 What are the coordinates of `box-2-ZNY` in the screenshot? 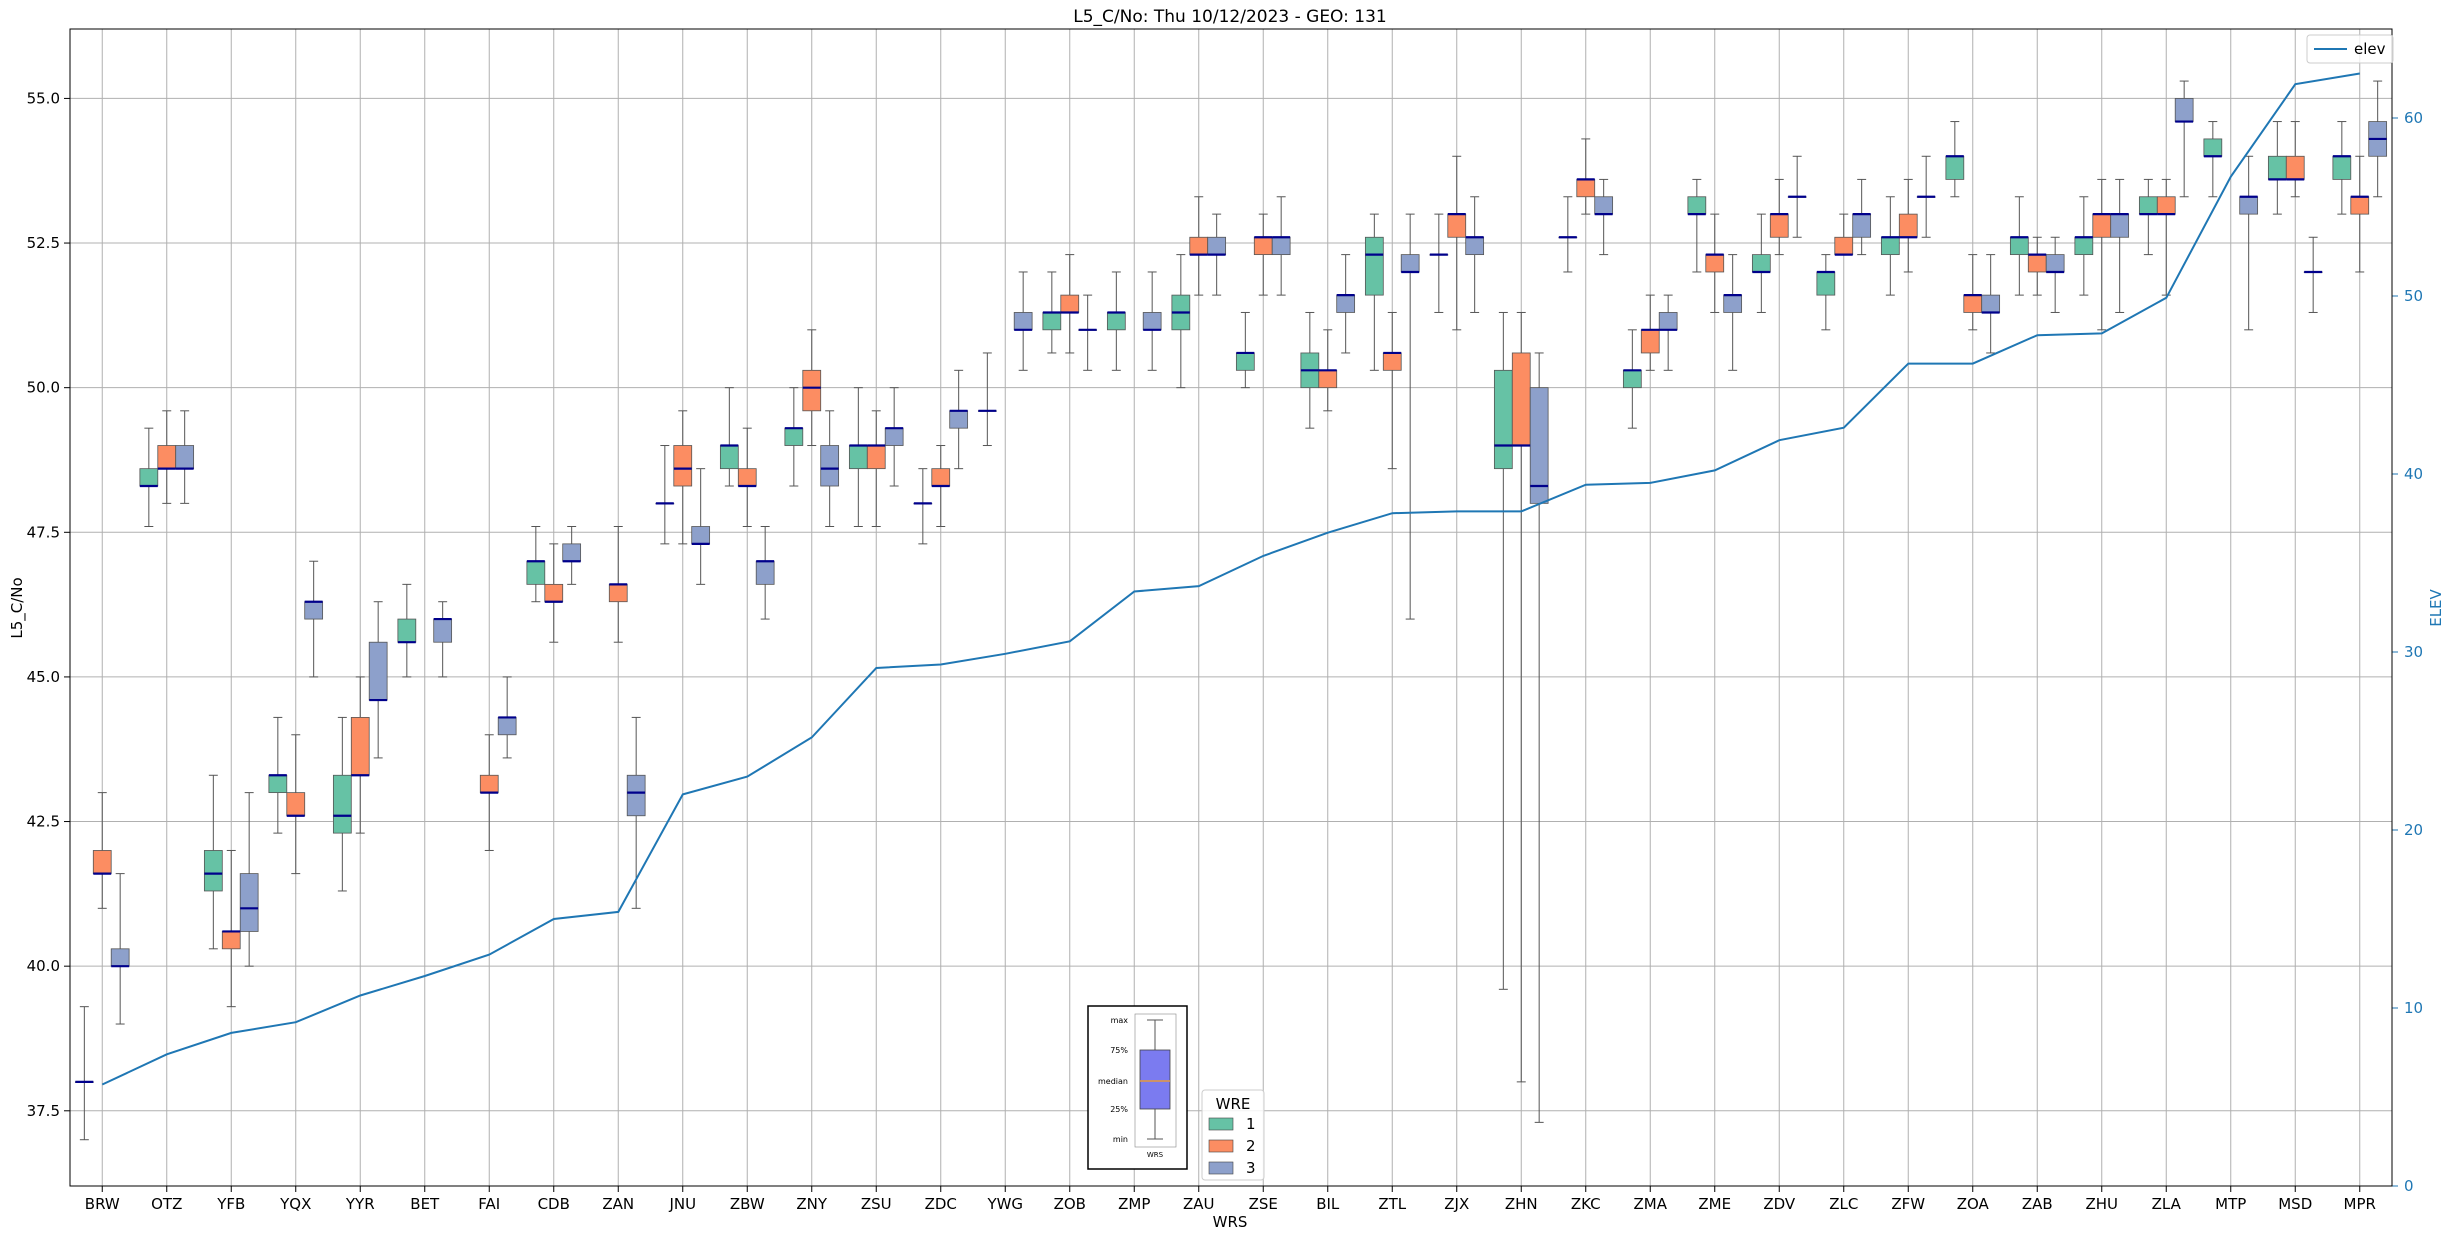 It's located at (812, 390).